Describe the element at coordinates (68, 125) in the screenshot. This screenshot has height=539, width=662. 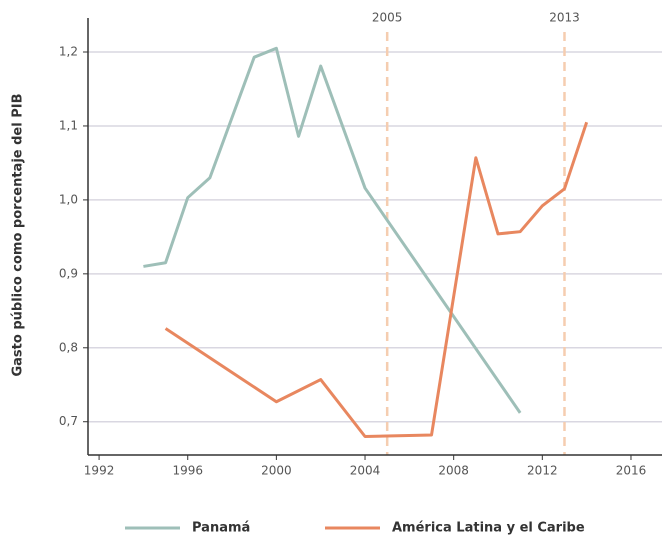
I see `y-tick-label: 1,1` at that location.